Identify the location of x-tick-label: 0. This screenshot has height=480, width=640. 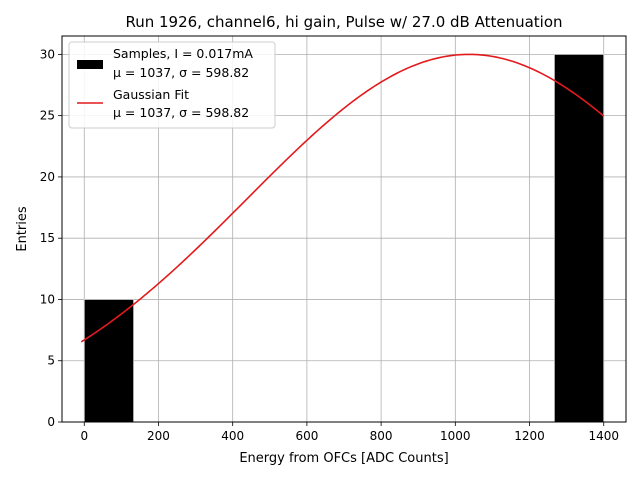
(84, 436).